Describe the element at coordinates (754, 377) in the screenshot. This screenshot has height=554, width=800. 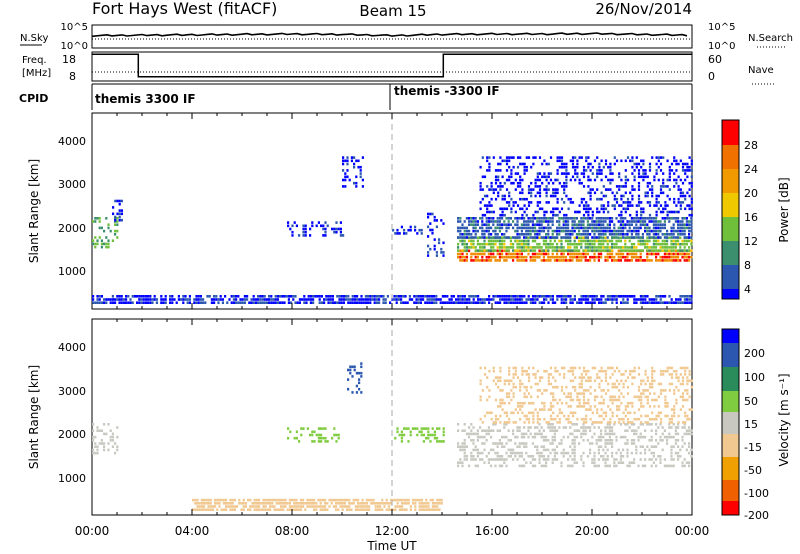
I see `velocity-cb-tick-100: 100` at that location.